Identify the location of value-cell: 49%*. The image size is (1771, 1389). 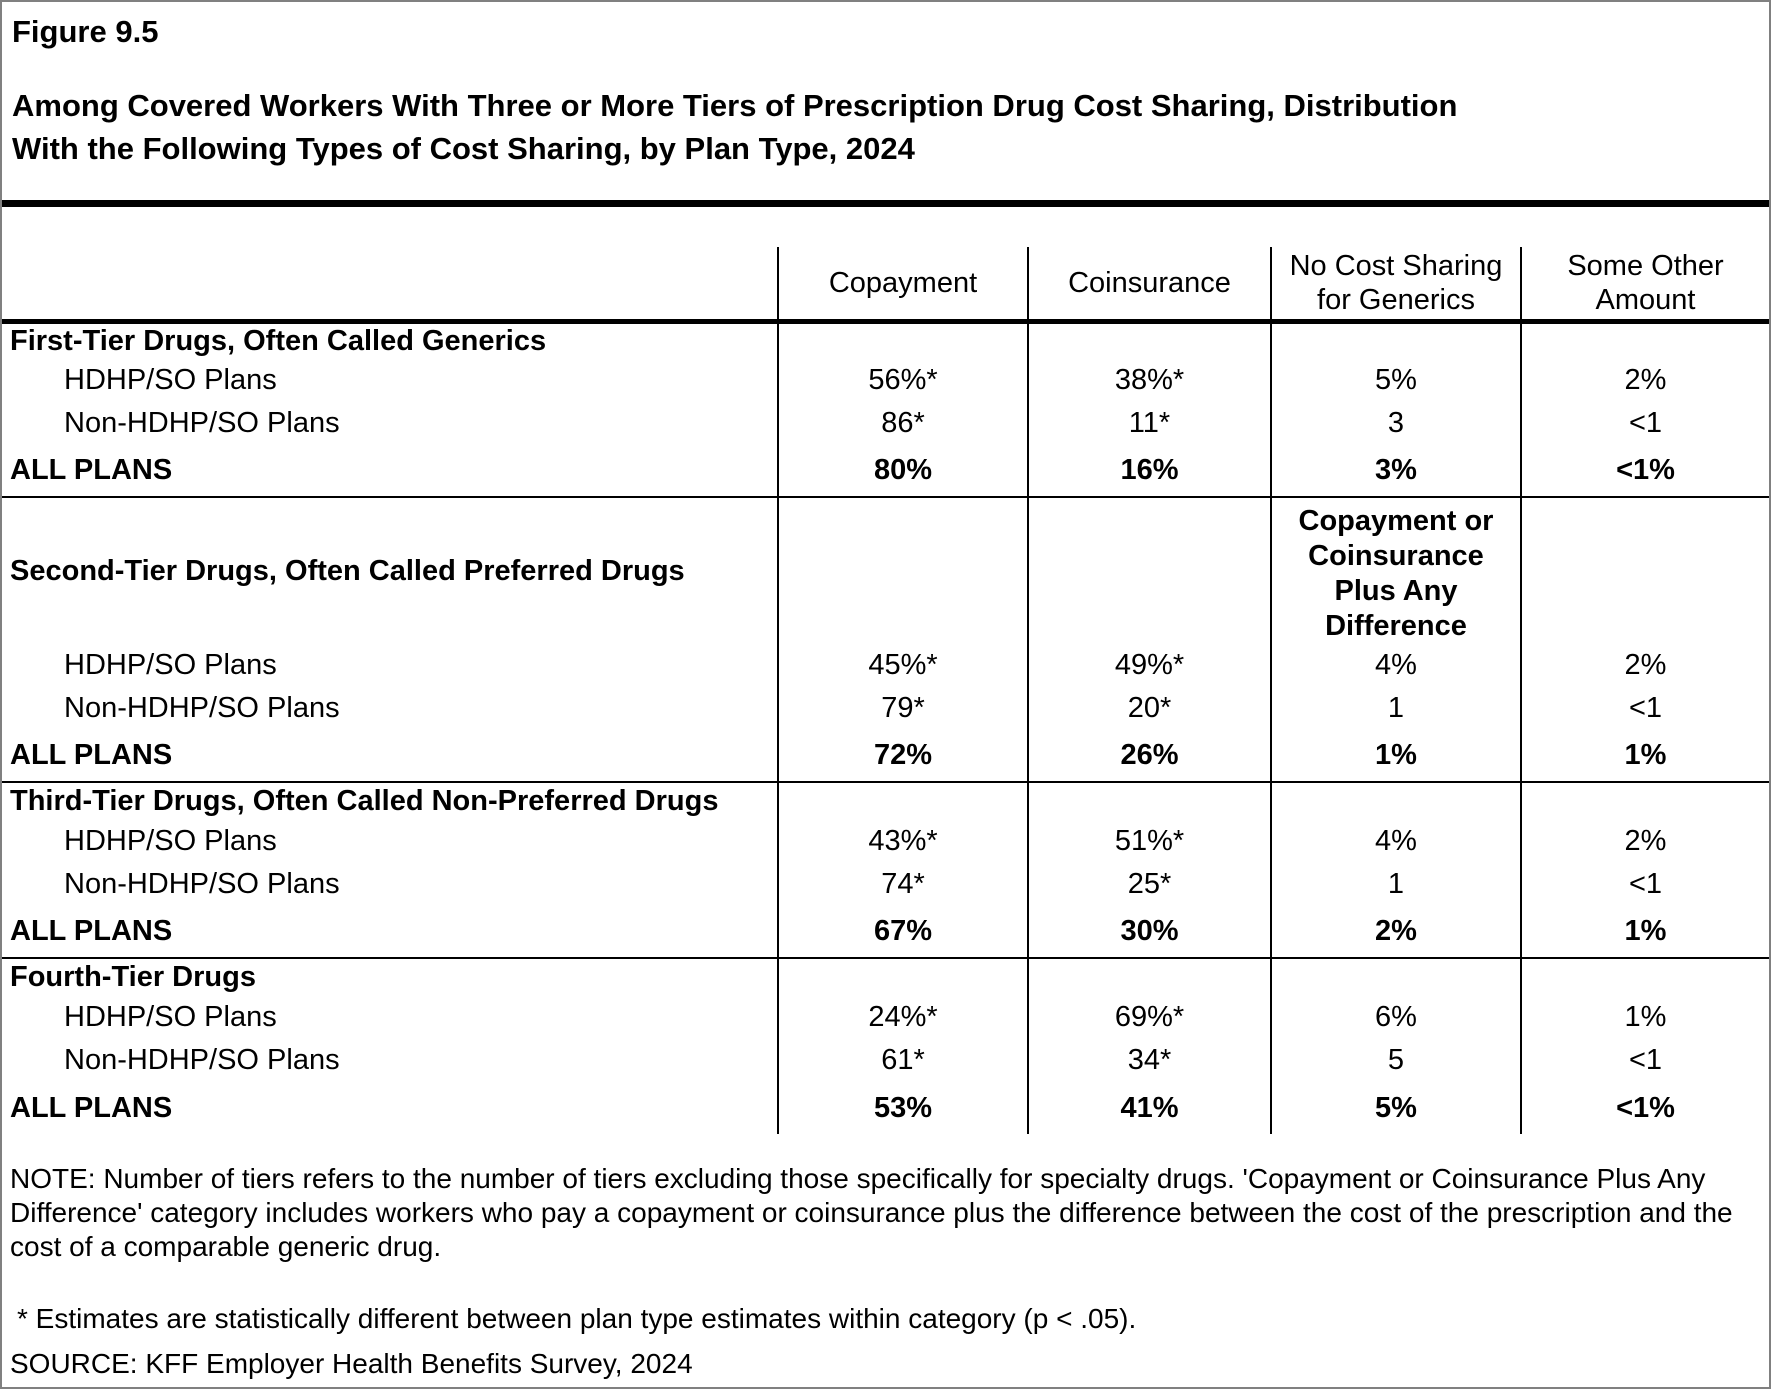
(1149, 665).